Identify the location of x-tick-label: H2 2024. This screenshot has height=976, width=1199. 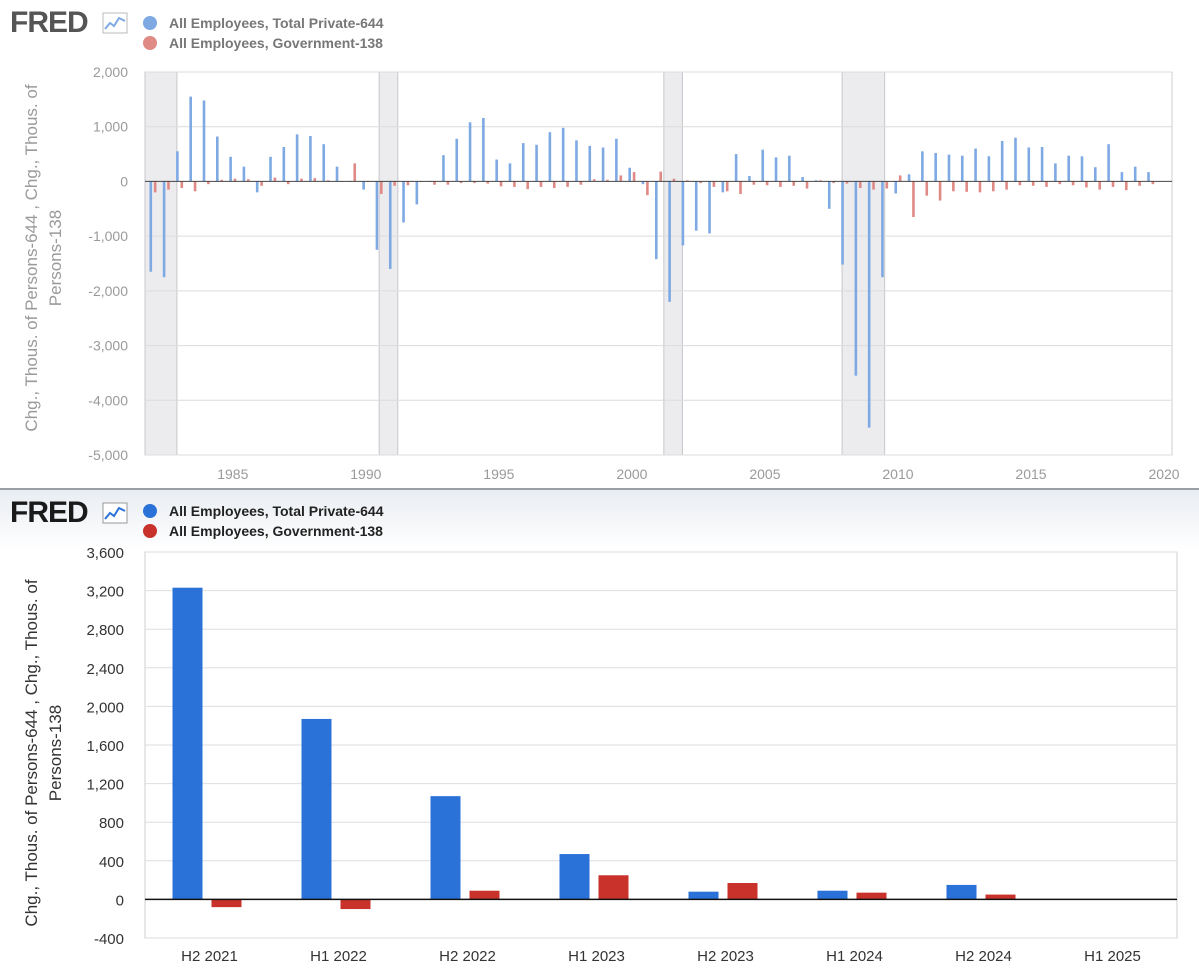
(983, 956).